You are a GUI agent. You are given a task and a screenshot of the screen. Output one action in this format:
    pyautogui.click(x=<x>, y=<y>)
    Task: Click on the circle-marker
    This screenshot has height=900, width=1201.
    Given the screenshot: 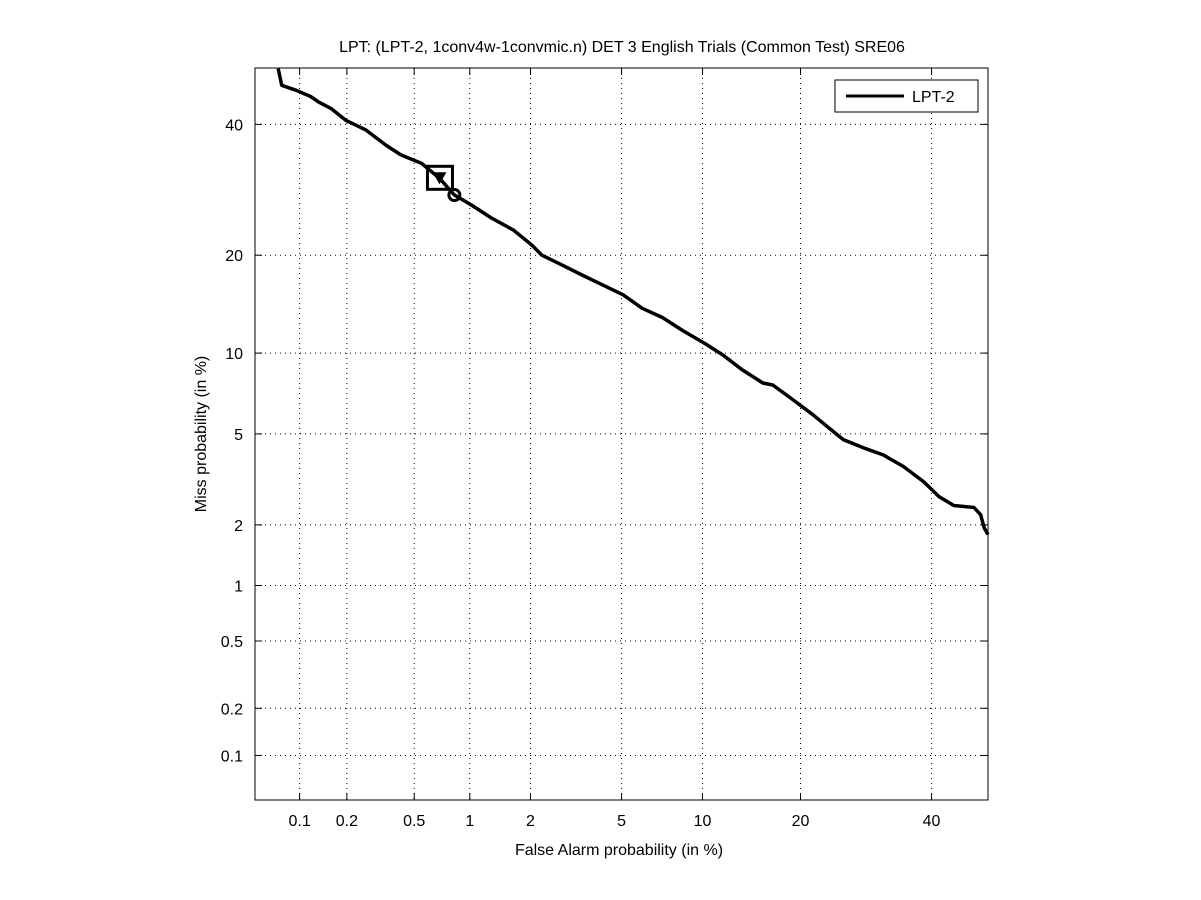 What is the action you would take?
    pyautogui.click(x=454, y=195)
    